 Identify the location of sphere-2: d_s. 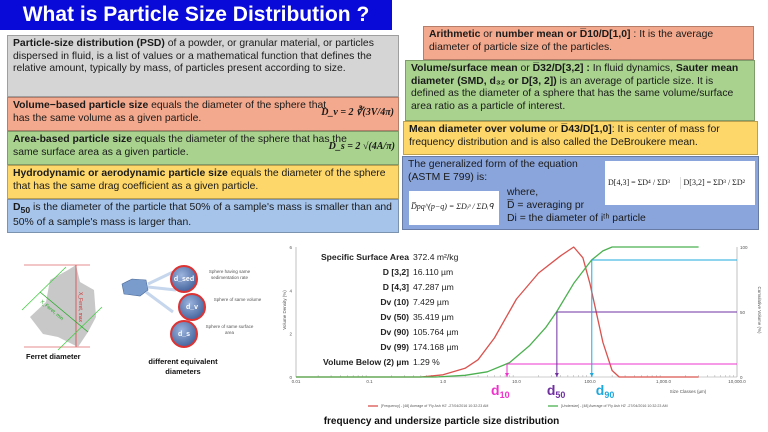
(184, 334).